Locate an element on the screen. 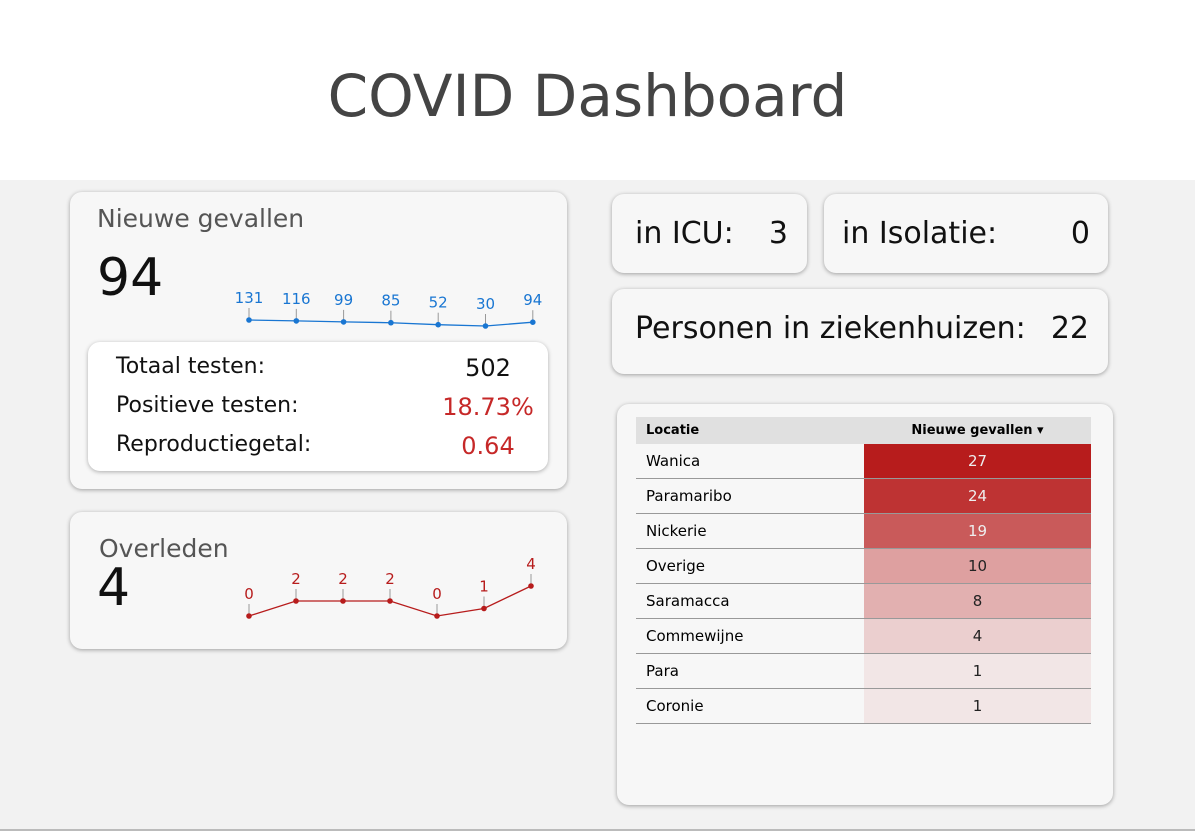 Image resolution: width=1195 pixels, height=831 pixels. card-title: Nieuwe gevallen is located at coordinates (201, 218).